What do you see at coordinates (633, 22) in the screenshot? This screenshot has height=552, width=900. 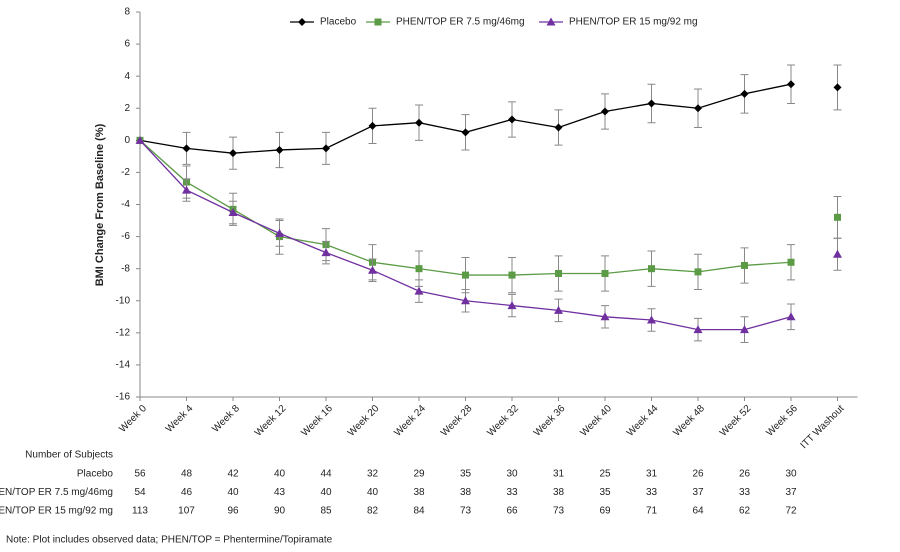 I see `legend-label: PHEN/TOP ER 15 mg/92 mg` at bounding box center [633, 22].